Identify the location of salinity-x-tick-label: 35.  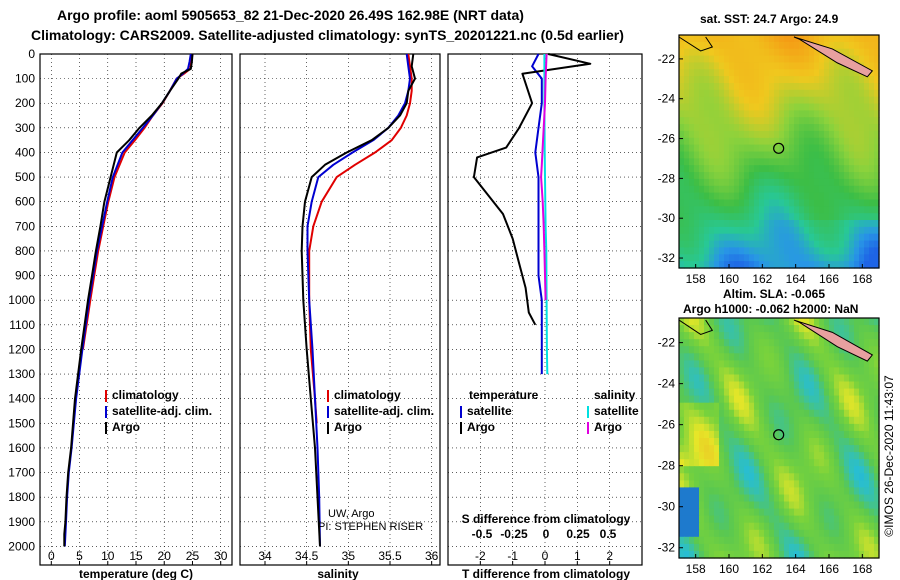
(349, 556).